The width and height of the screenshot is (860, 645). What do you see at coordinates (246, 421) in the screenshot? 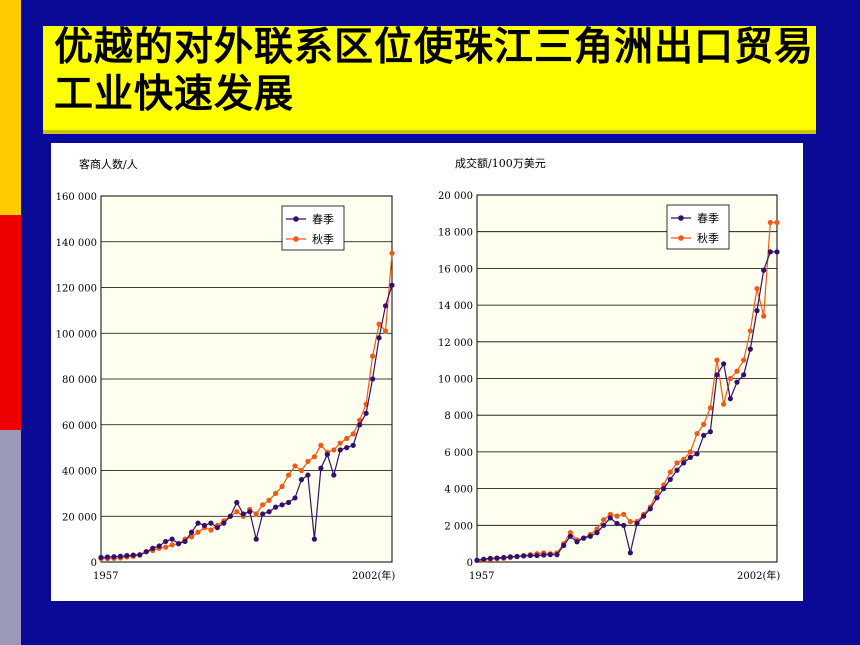
I see `spring-series-line` at bounding box center [246, 421].